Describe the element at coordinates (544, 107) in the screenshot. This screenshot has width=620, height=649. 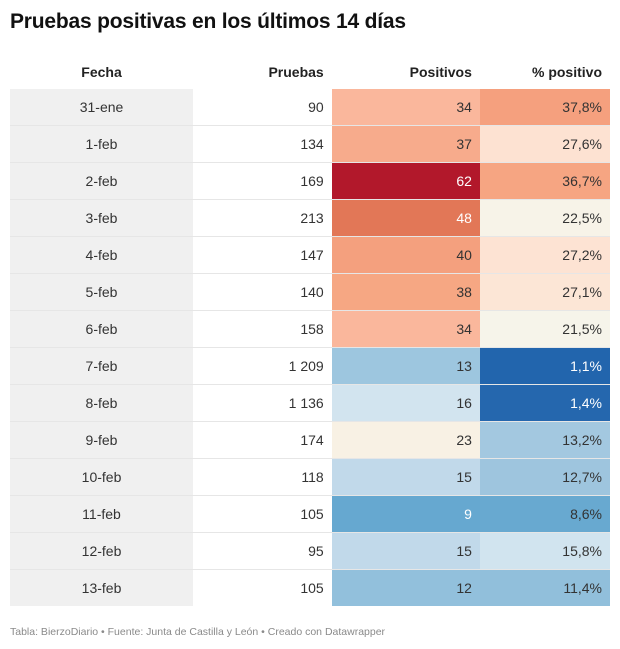
I see `cell-pct-positivo: 37,8%` at that location.